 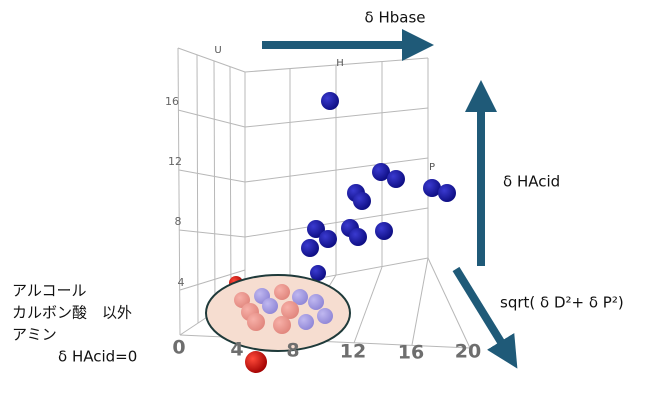 I want to click on x-tick-label: 16, so click(x=411, y=353).